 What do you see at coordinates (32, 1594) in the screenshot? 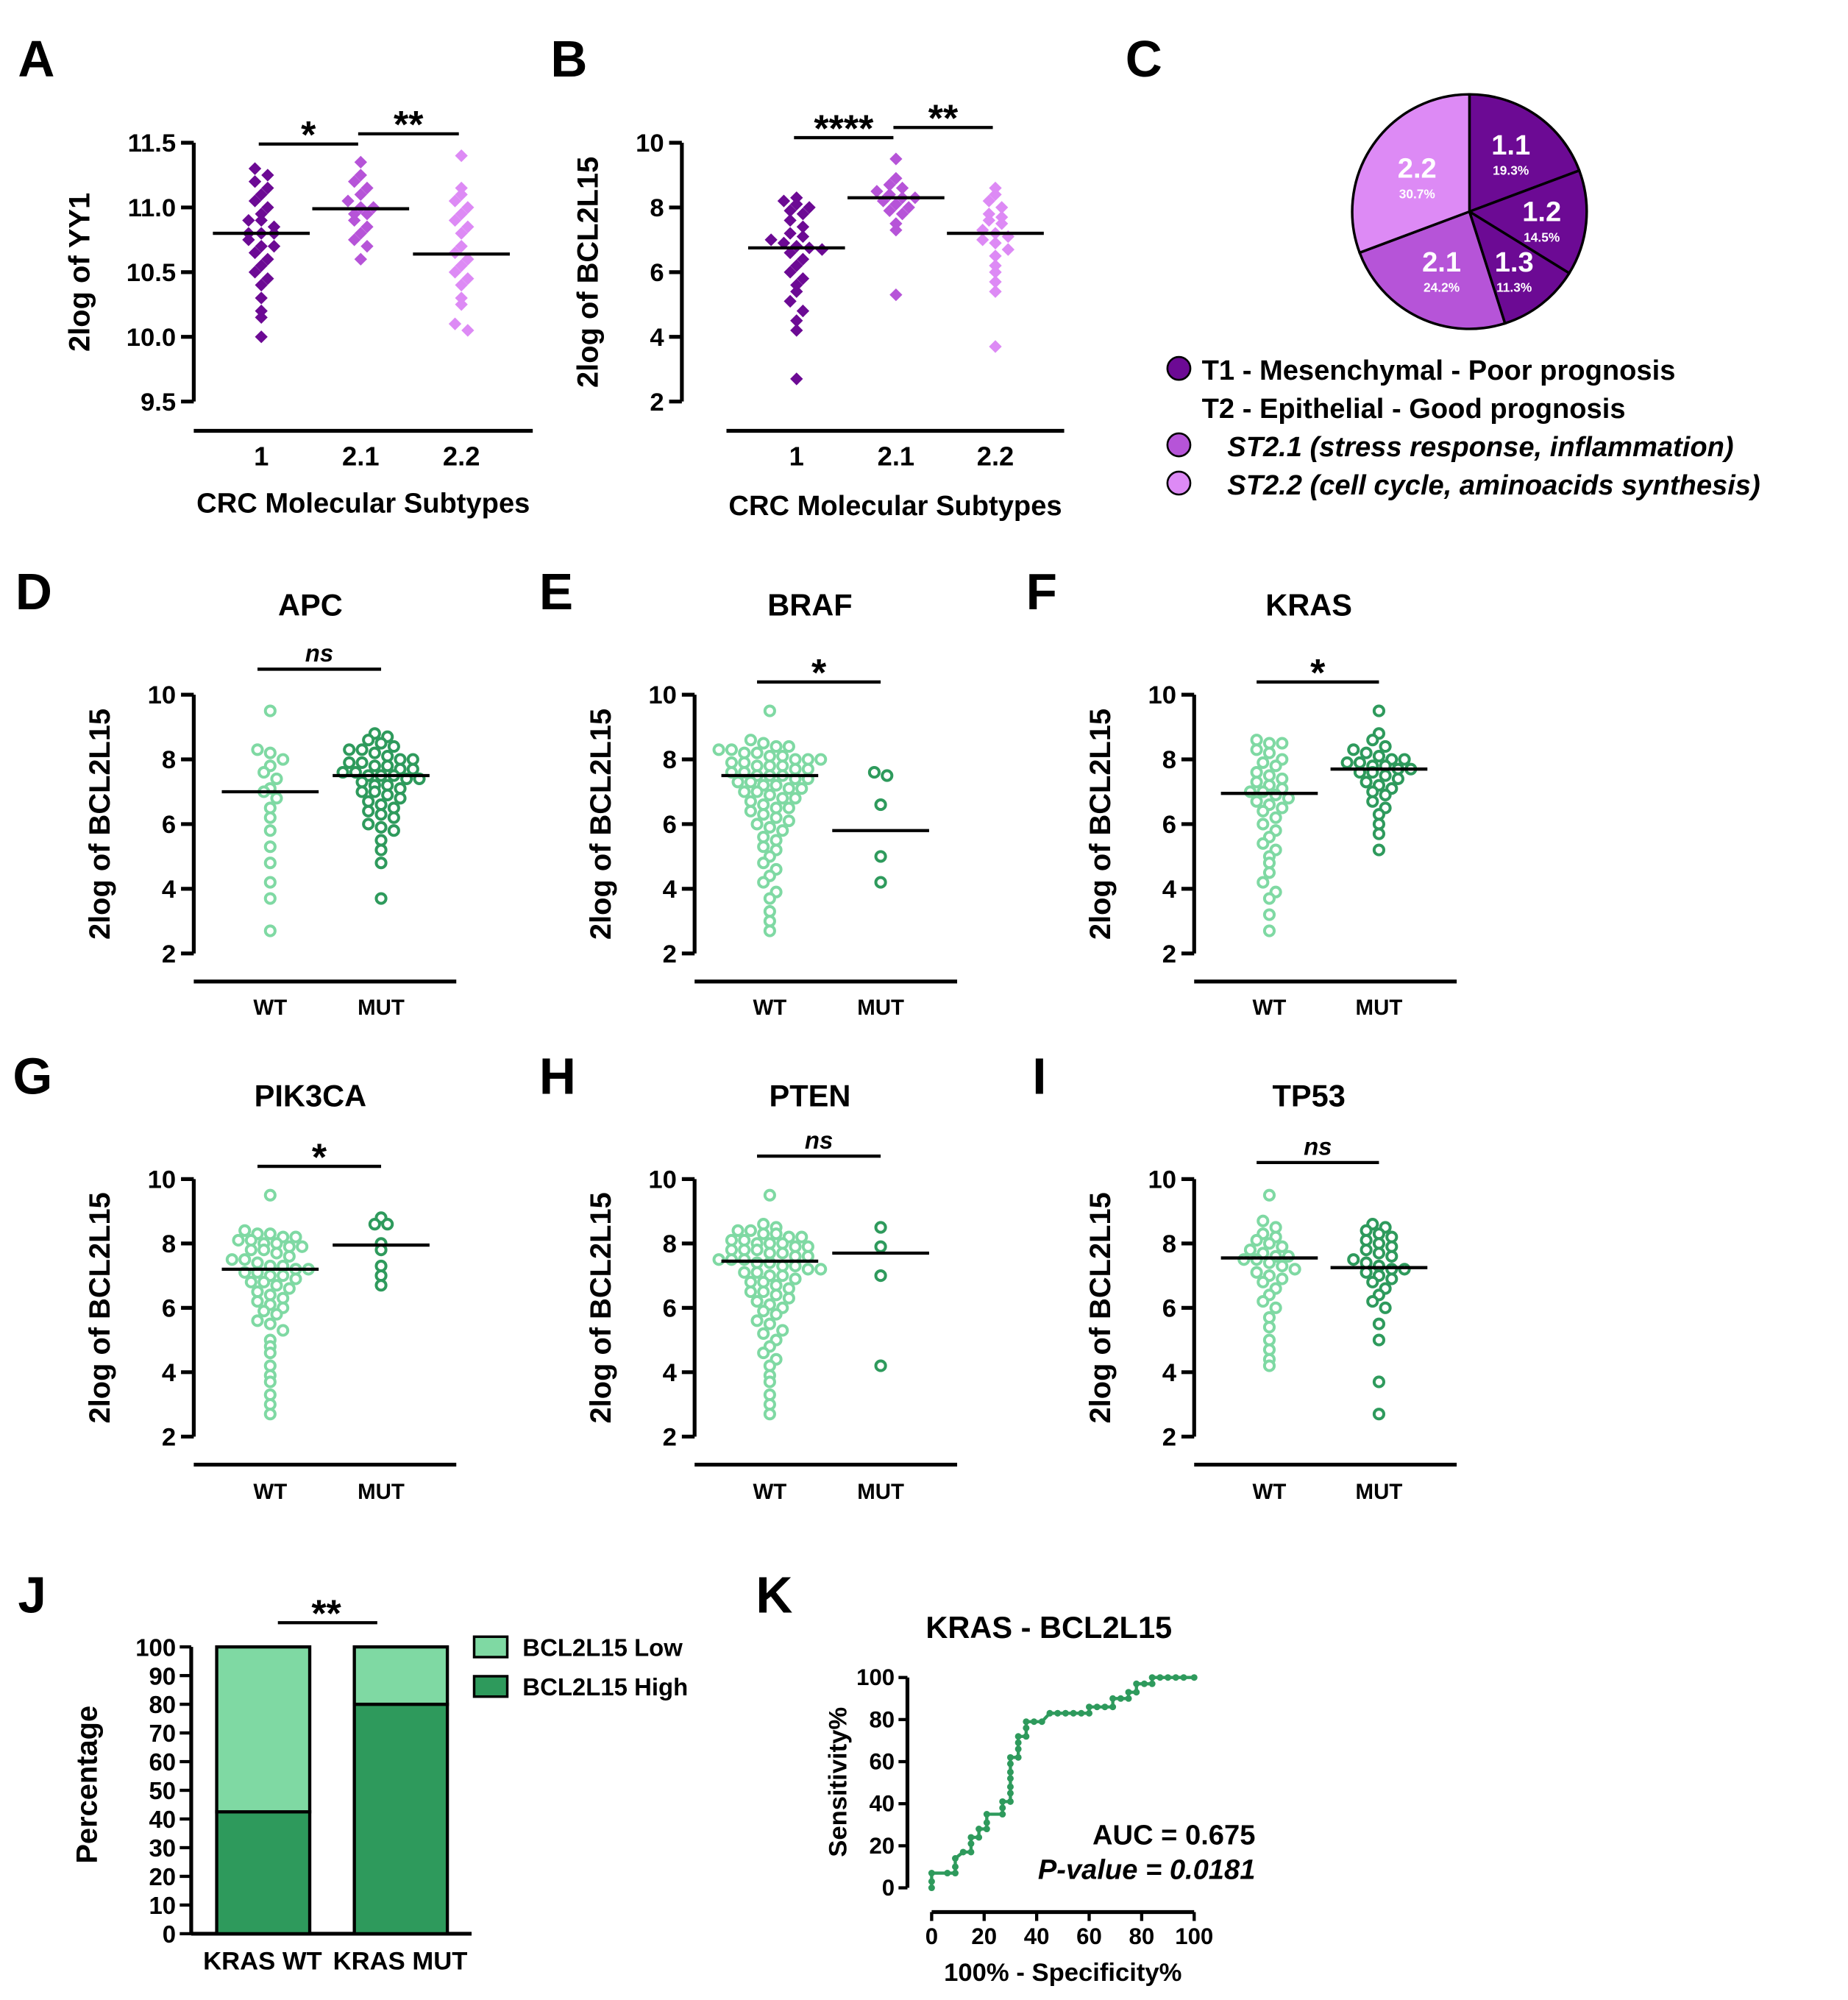
I see `panel-letter: J` at bounding box center [32, 1594].